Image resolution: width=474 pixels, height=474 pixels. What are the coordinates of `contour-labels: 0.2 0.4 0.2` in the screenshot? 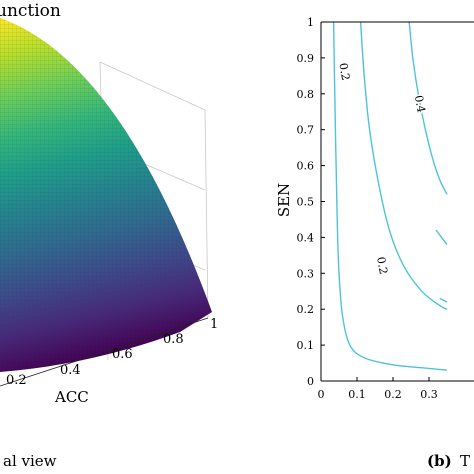 It's located at (382, 168).